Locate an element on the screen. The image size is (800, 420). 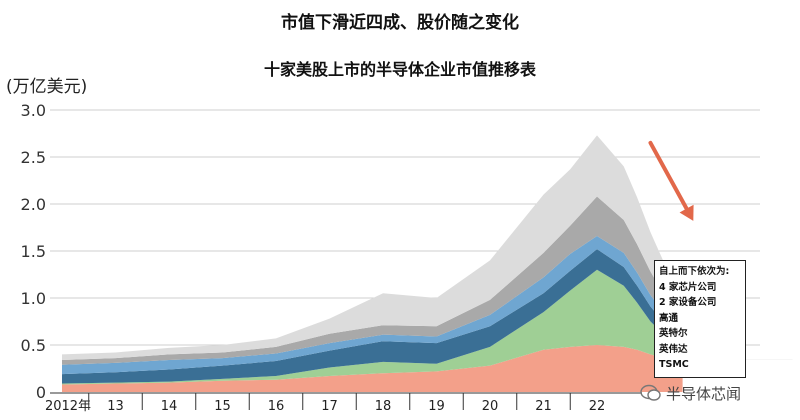
x-tick-label: 13 is located at coordinates (115, 406).